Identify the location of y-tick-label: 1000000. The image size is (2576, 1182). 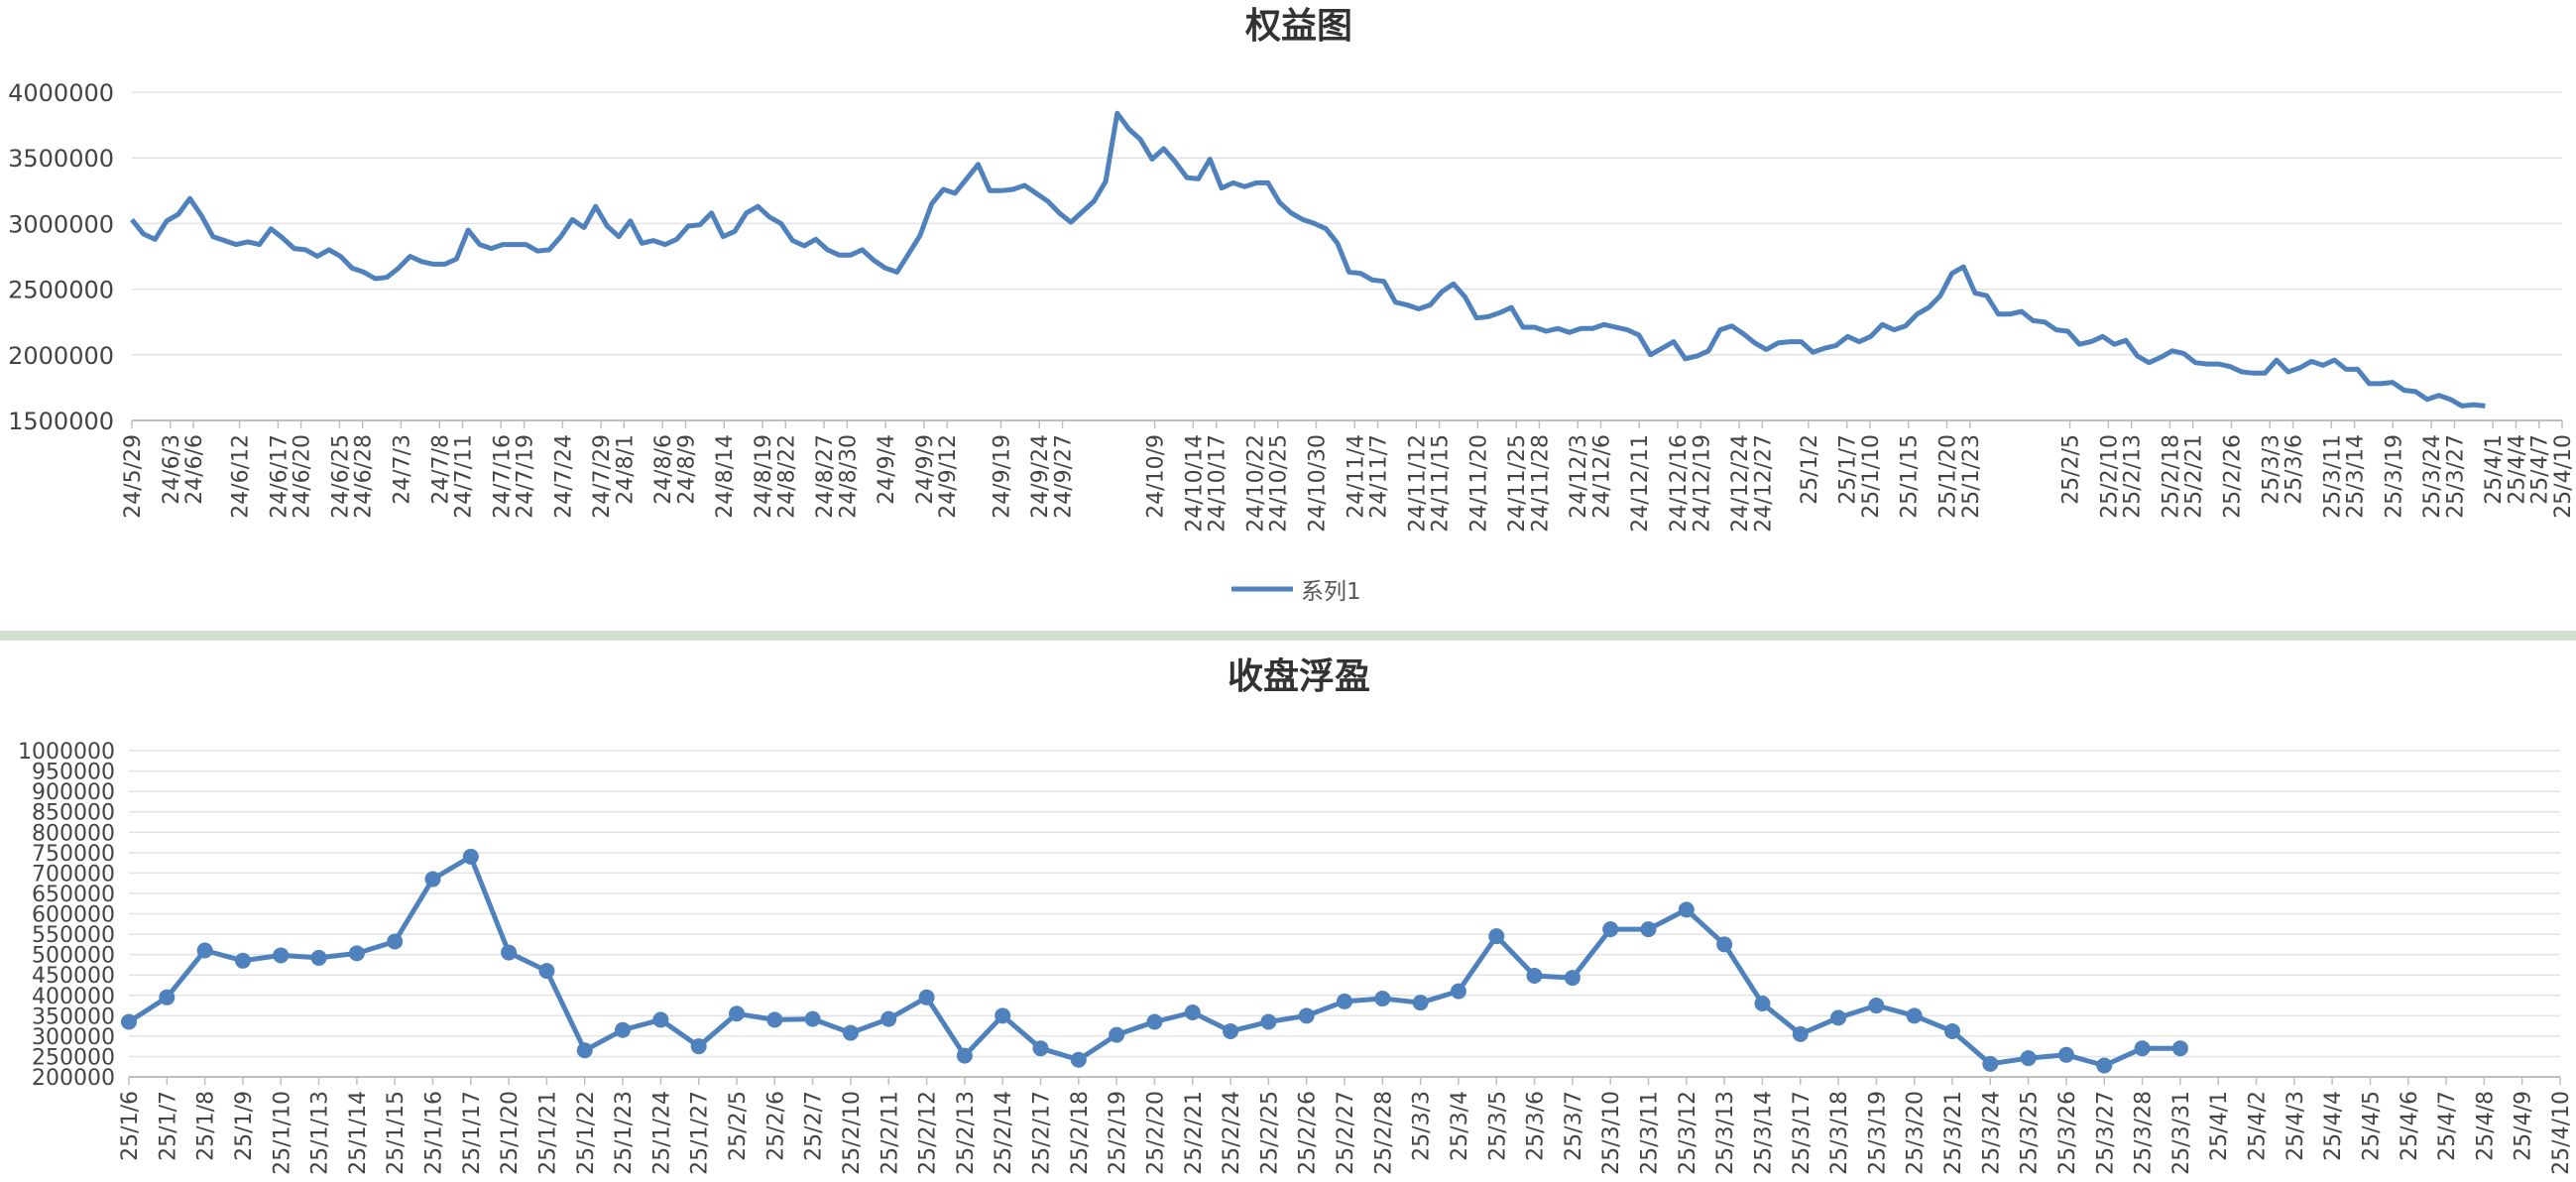
(66, 753).